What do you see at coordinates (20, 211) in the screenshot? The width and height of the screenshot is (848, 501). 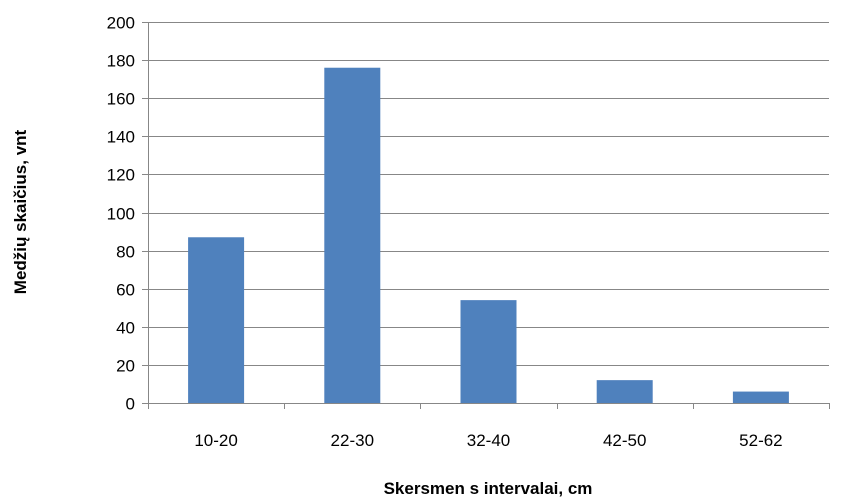 I see `y-axis-title: Medžių skaičius, vnt` at bounding box center [20, 211].